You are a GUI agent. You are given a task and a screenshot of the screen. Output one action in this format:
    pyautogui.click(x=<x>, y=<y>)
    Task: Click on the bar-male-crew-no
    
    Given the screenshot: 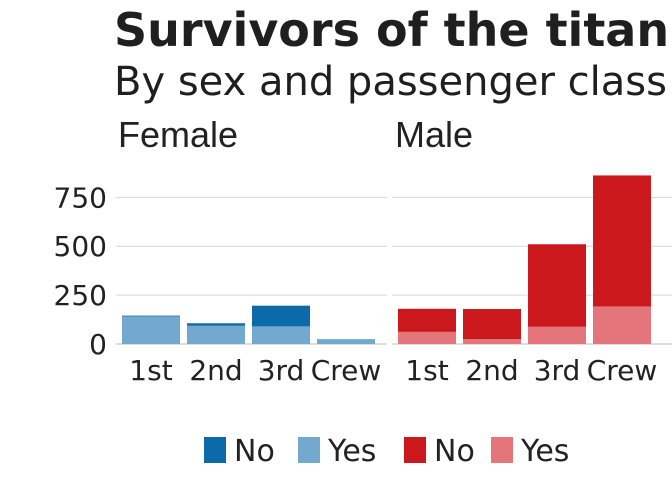 What is the action you would take?
    pyautogui.click(x=622, y=241)
    